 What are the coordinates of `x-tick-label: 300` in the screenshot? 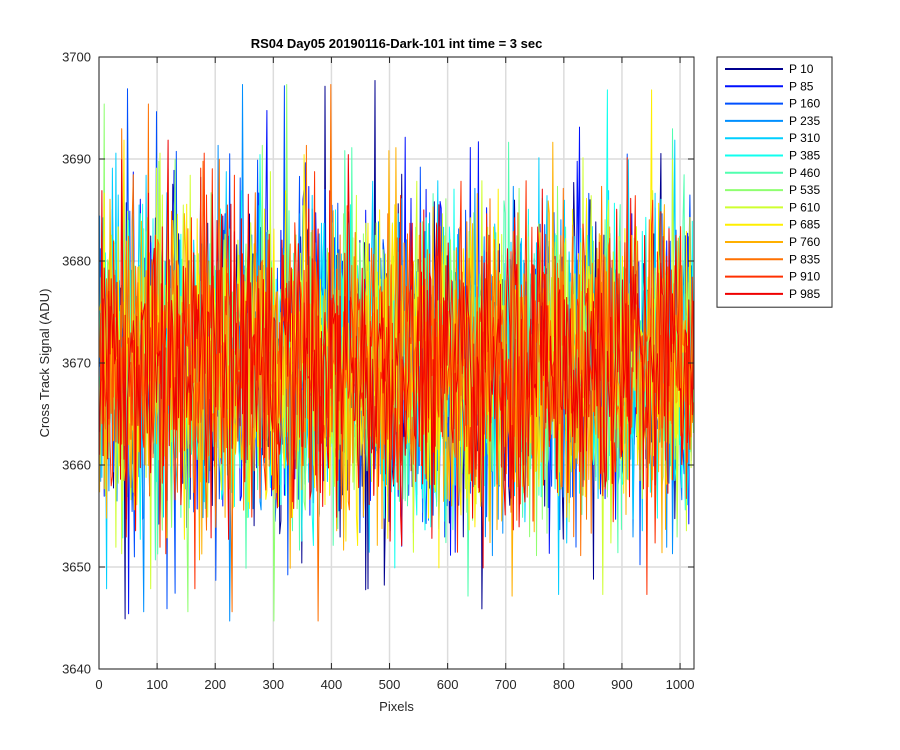 It's located at (273, 684).